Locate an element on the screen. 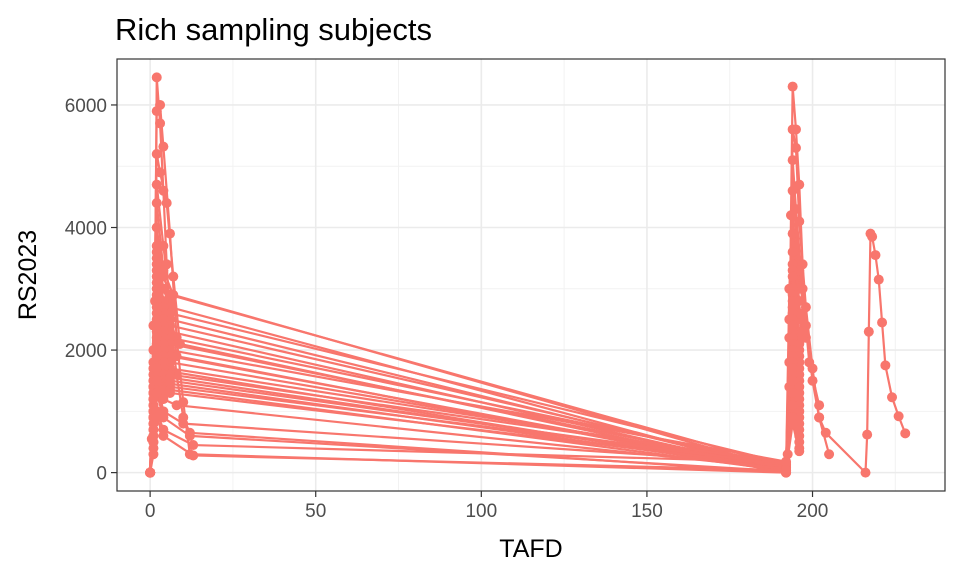 This screenshot has width=960, height=576. x-tick-label: 150 is located at coordinates (647, 511).